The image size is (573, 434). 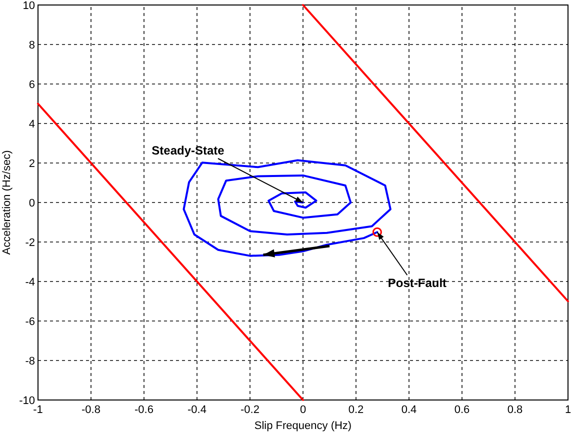 I want to click on x-tick-label: 0.8, so click(x=515, y=410).